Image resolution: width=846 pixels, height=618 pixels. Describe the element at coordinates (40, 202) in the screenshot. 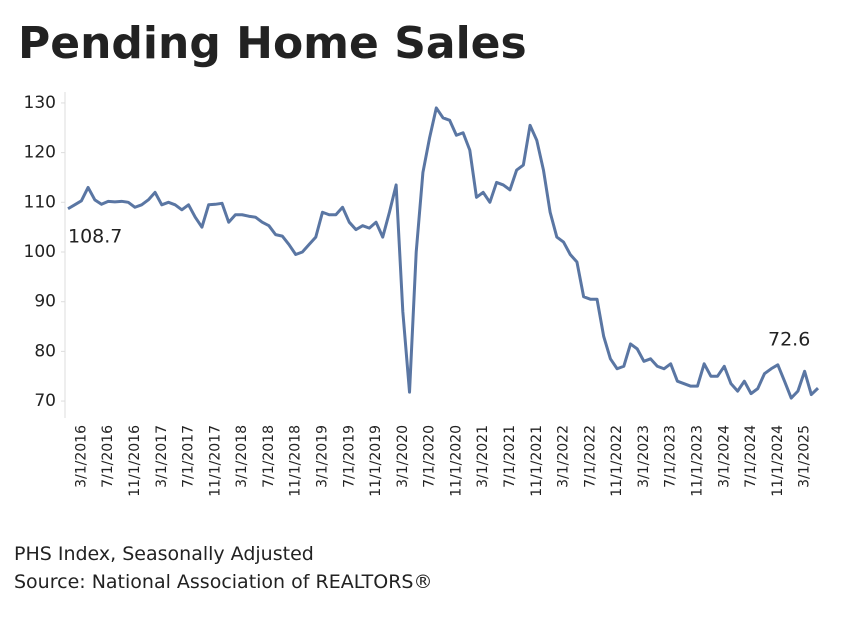

I see `y-tick-label: 110` at that location.